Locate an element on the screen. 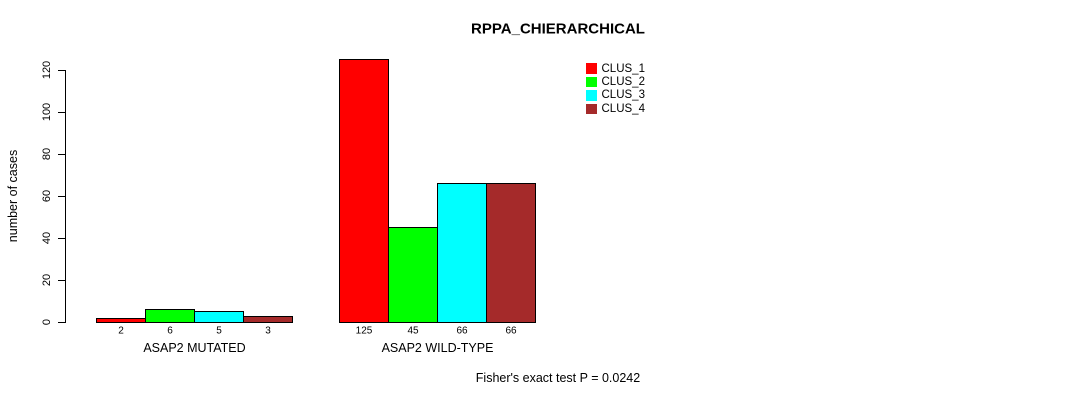 This screenshot has width=1090, height=400. y-tick-label: 0 is located at coordinates (47, 322).